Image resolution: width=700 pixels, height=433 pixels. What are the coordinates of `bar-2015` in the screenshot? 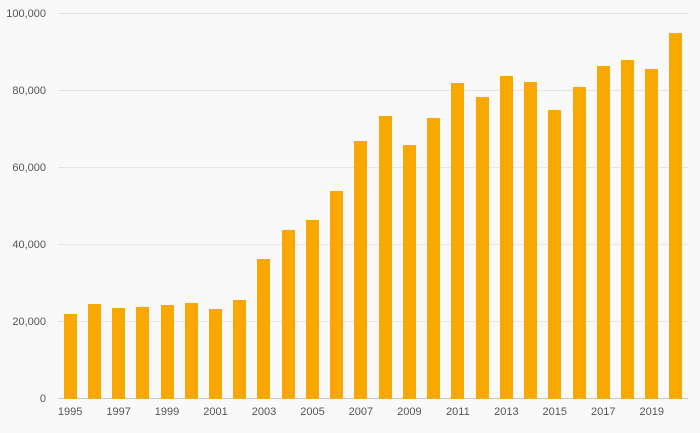 It's located at (555, 254).